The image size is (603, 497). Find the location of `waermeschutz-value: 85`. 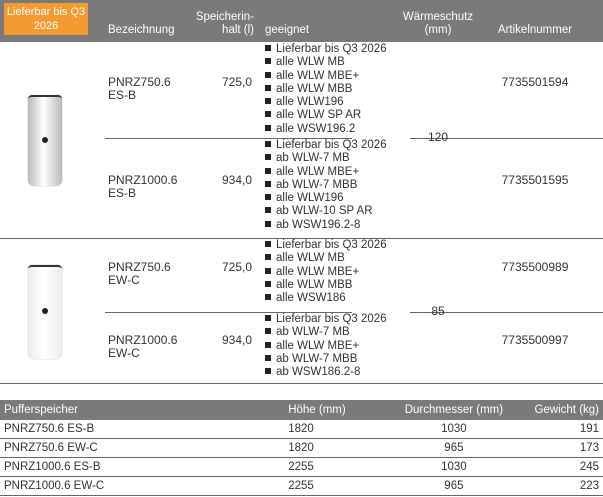

waermeschutz-value: 85 is located at coordinates (438, 311).